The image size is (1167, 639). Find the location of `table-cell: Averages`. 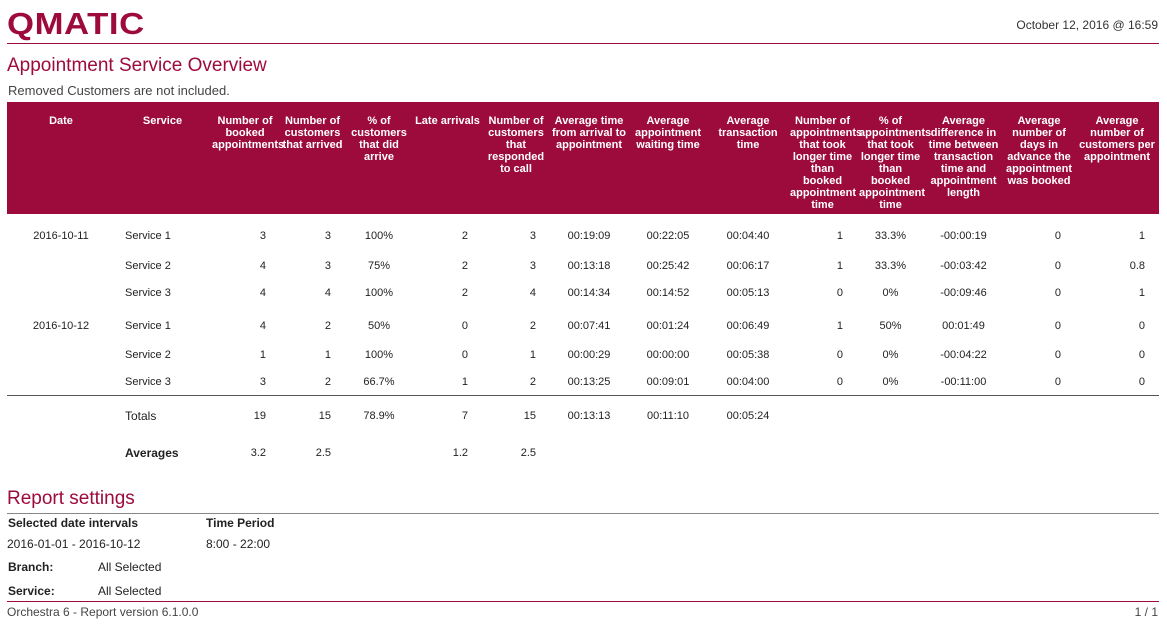

table-cell: Averages is located at coordinates (152, 453).